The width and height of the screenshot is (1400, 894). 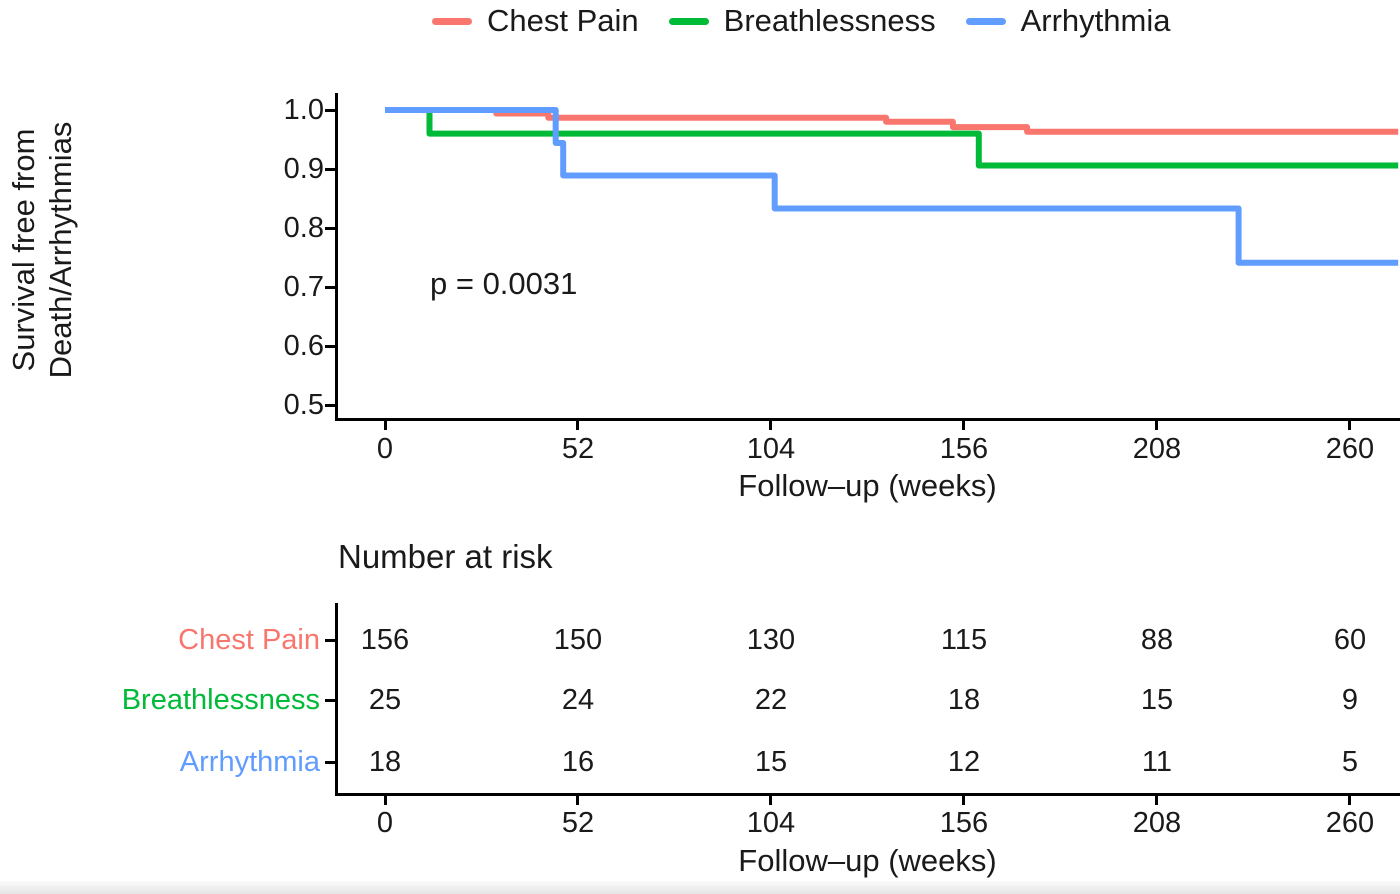 I want to click on risk-table-title: Number at risk, so click(x=445, y=556).